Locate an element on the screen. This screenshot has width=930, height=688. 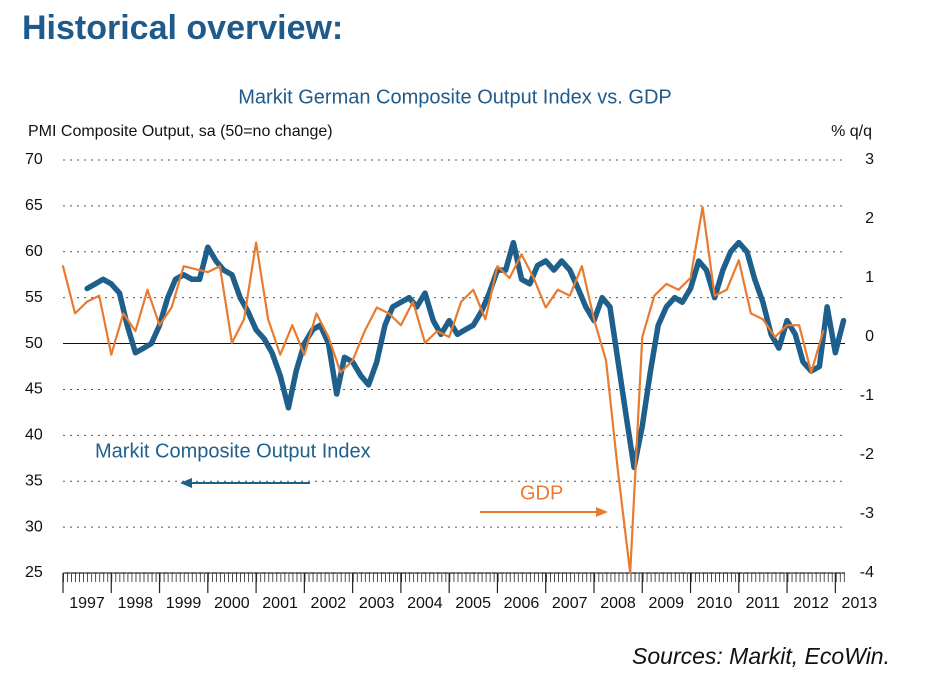
x-tick-label: 2010 is located at coordinates (715, 603).